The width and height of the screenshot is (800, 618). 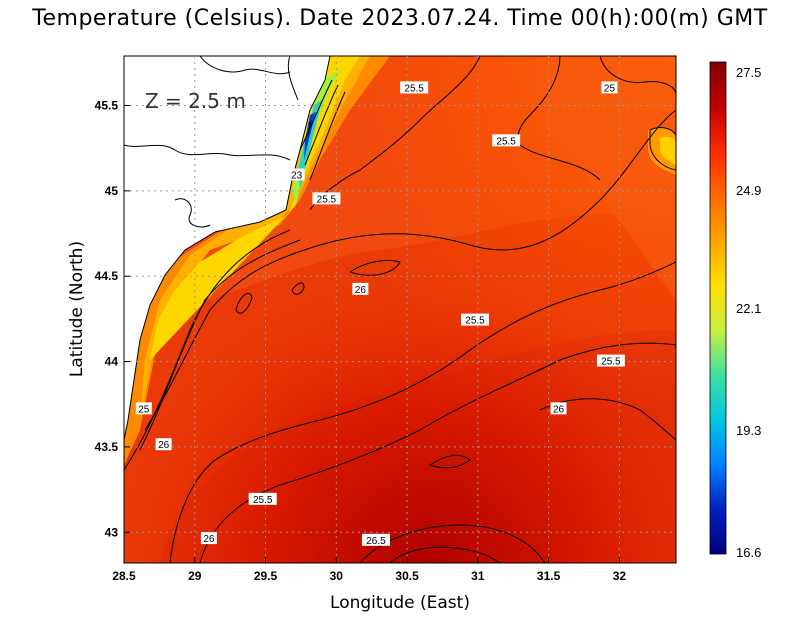 What do you see at coordinates (748, 552) in the screenshot?
I see `colorbar-tick-label: 16.6` at bounding box center [748, 552].